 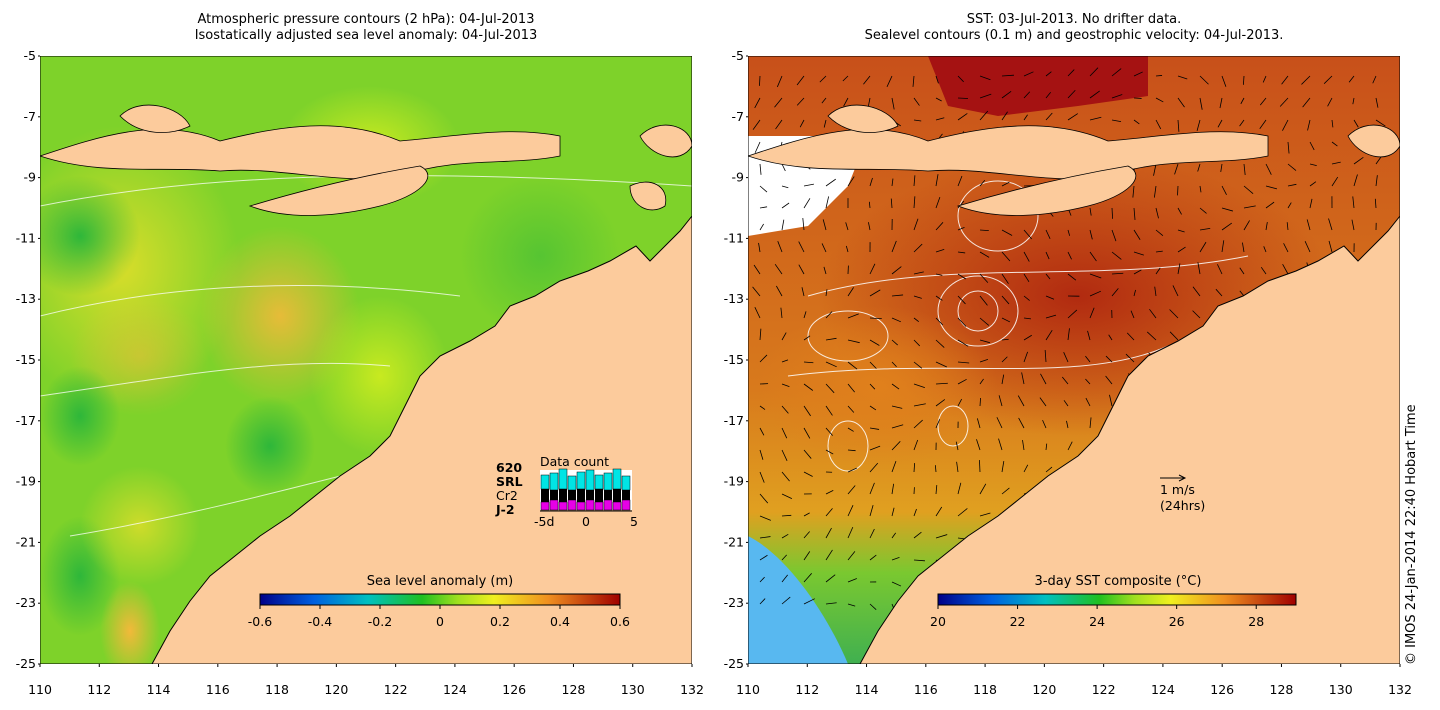 What do you see at coordinates (938, 621) in the screenshot?
I see `colorbar-tick-label: 20` at bounding box center [938, 621].